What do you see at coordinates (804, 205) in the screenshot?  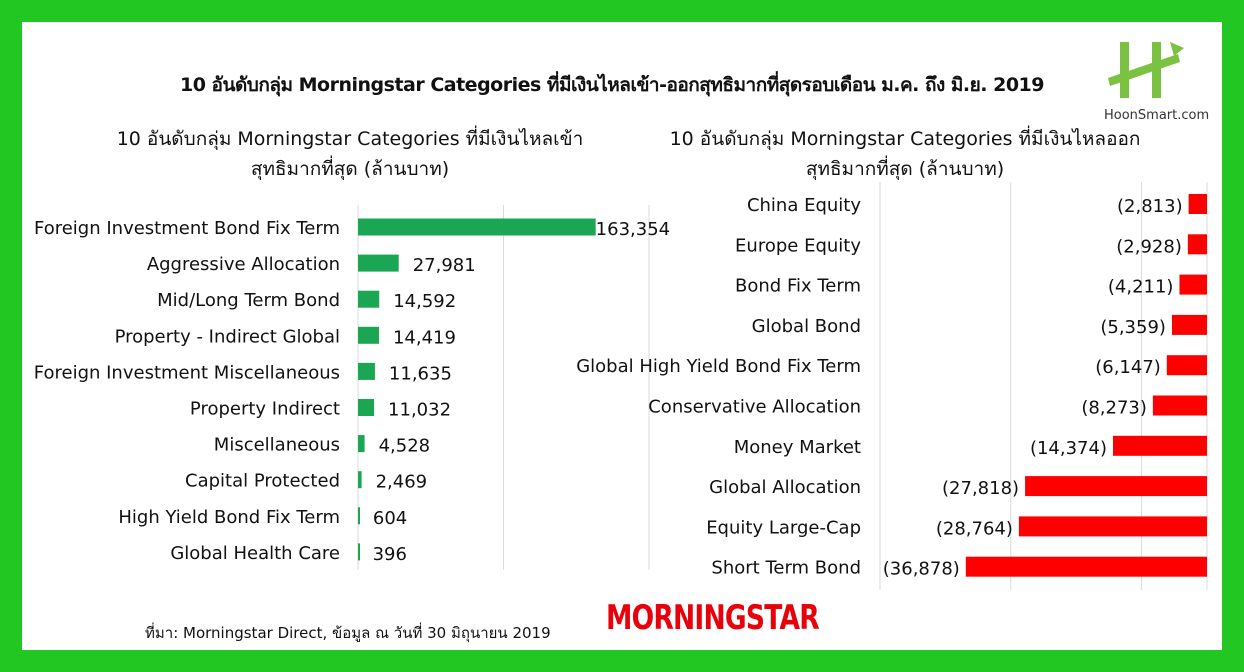 I see `category-label: China Equity` at bounding box center [804, 205].